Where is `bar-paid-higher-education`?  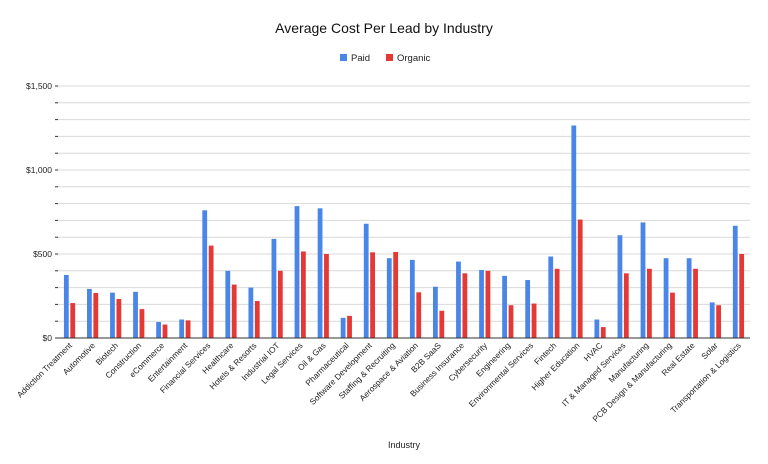 bar-paid-higher-education is located at coordinates (574, 231).